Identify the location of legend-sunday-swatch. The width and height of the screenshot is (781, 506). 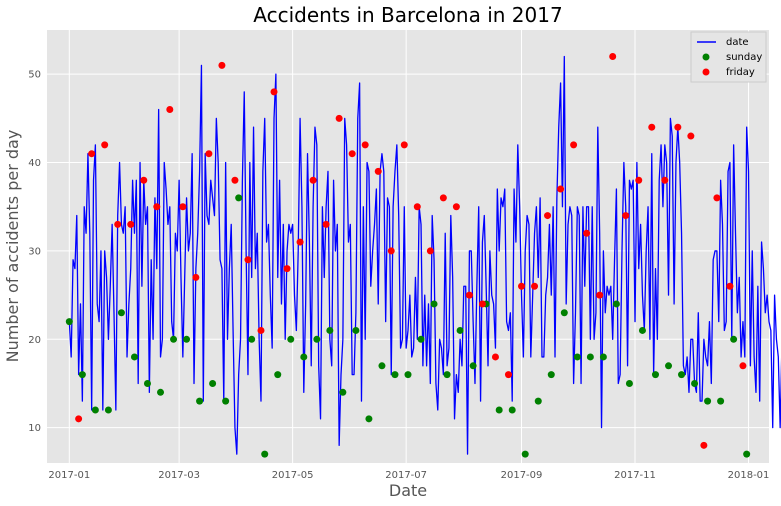
(706, 57).